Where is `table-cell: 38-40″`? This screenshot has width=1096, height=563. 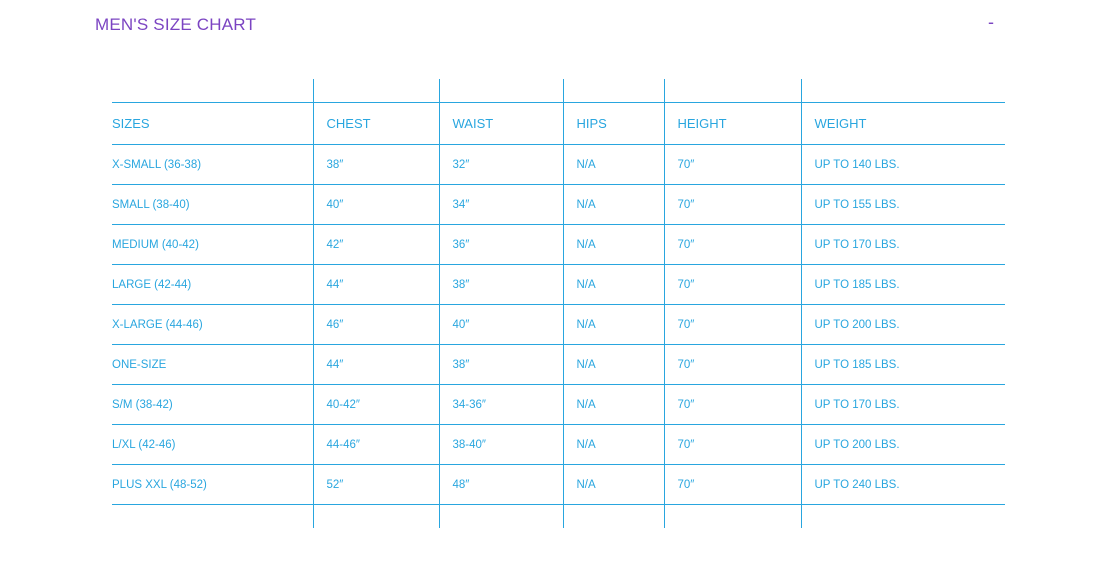 table-cell: 38-40″ is located at coordinates (500, 444).